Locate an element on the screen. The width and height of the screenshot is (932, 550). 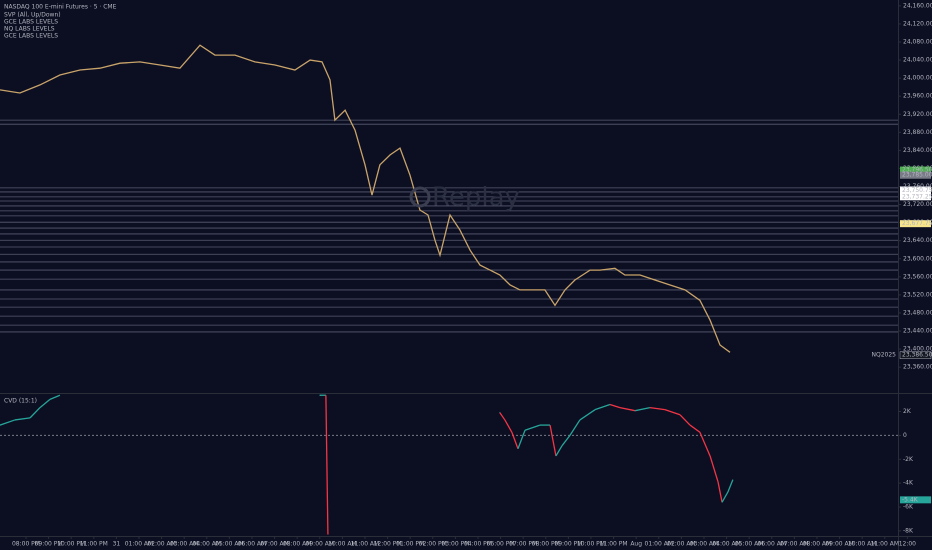
x-tick-label: 08:00 PM is located at coordinates (26, 544).